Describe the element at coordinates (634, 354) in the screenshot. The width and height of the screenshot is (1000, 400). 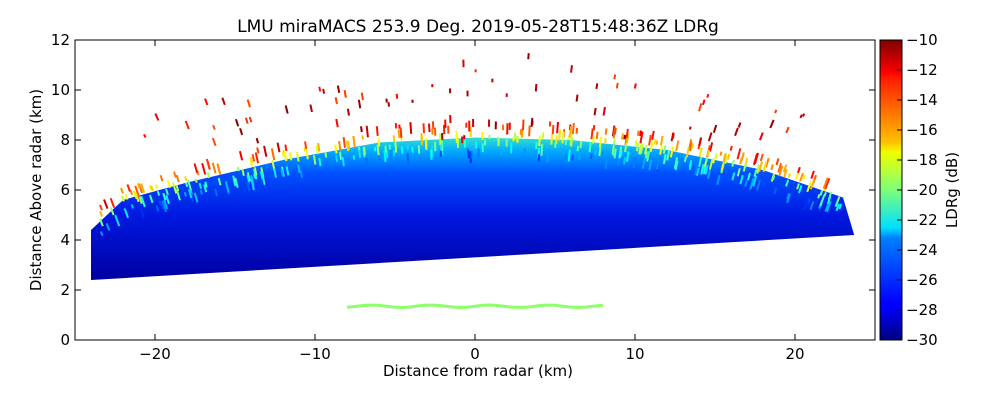
I see `x-tick-label: 10` at that location.